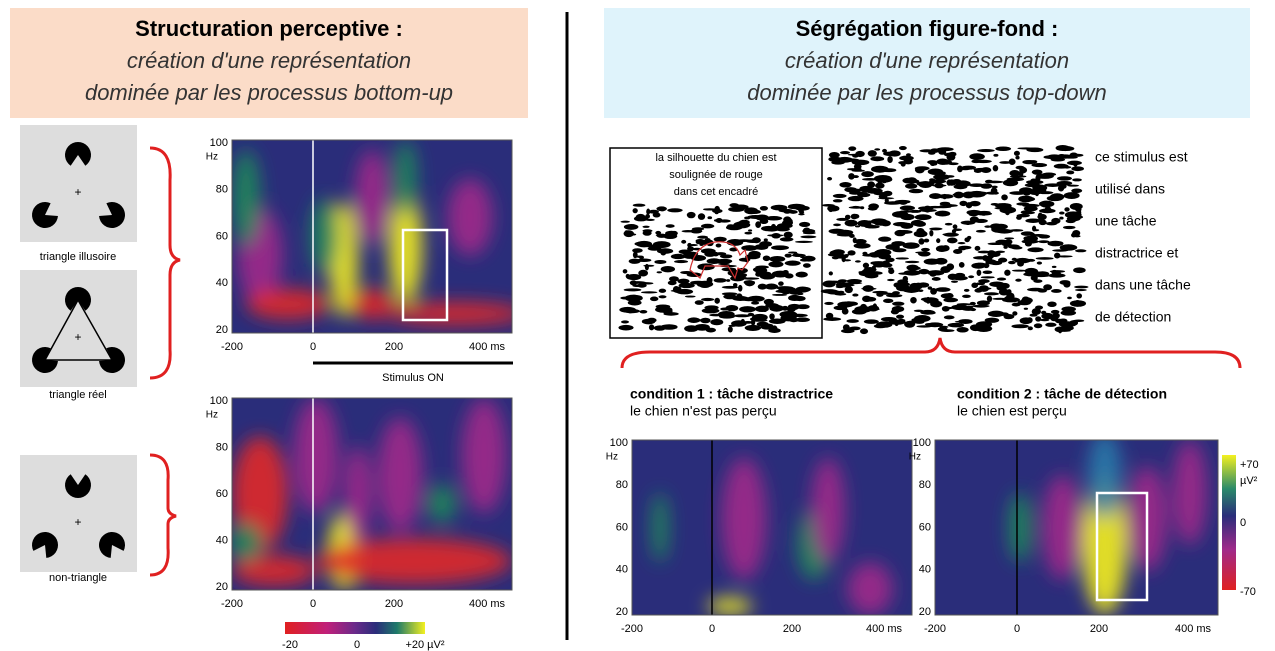 The image size is (1275, 651). I want to click on plot-frame, so click(372, 494).